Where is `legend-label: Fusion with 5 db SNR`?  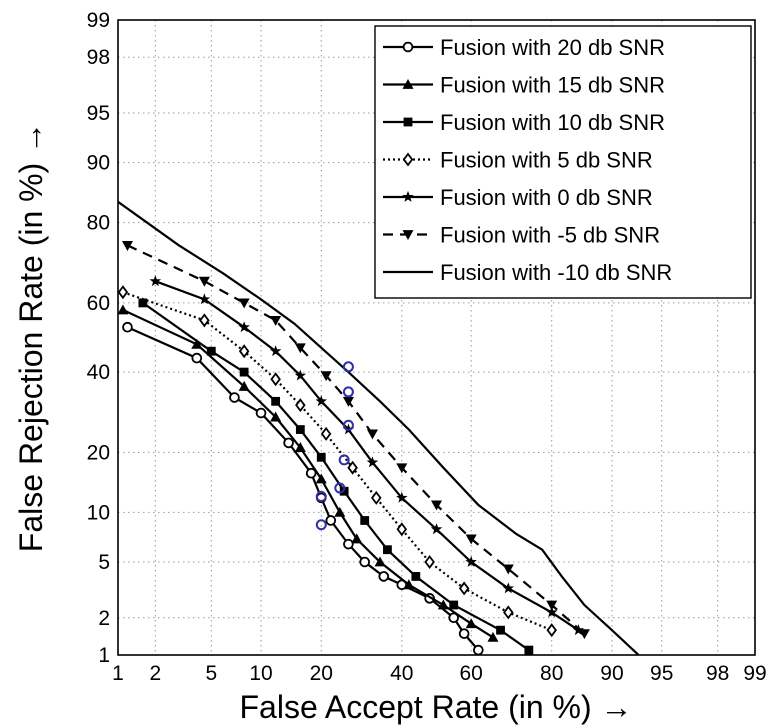 legend-label: Fusion with 5 db SNR is located at coordinates (546, 160).